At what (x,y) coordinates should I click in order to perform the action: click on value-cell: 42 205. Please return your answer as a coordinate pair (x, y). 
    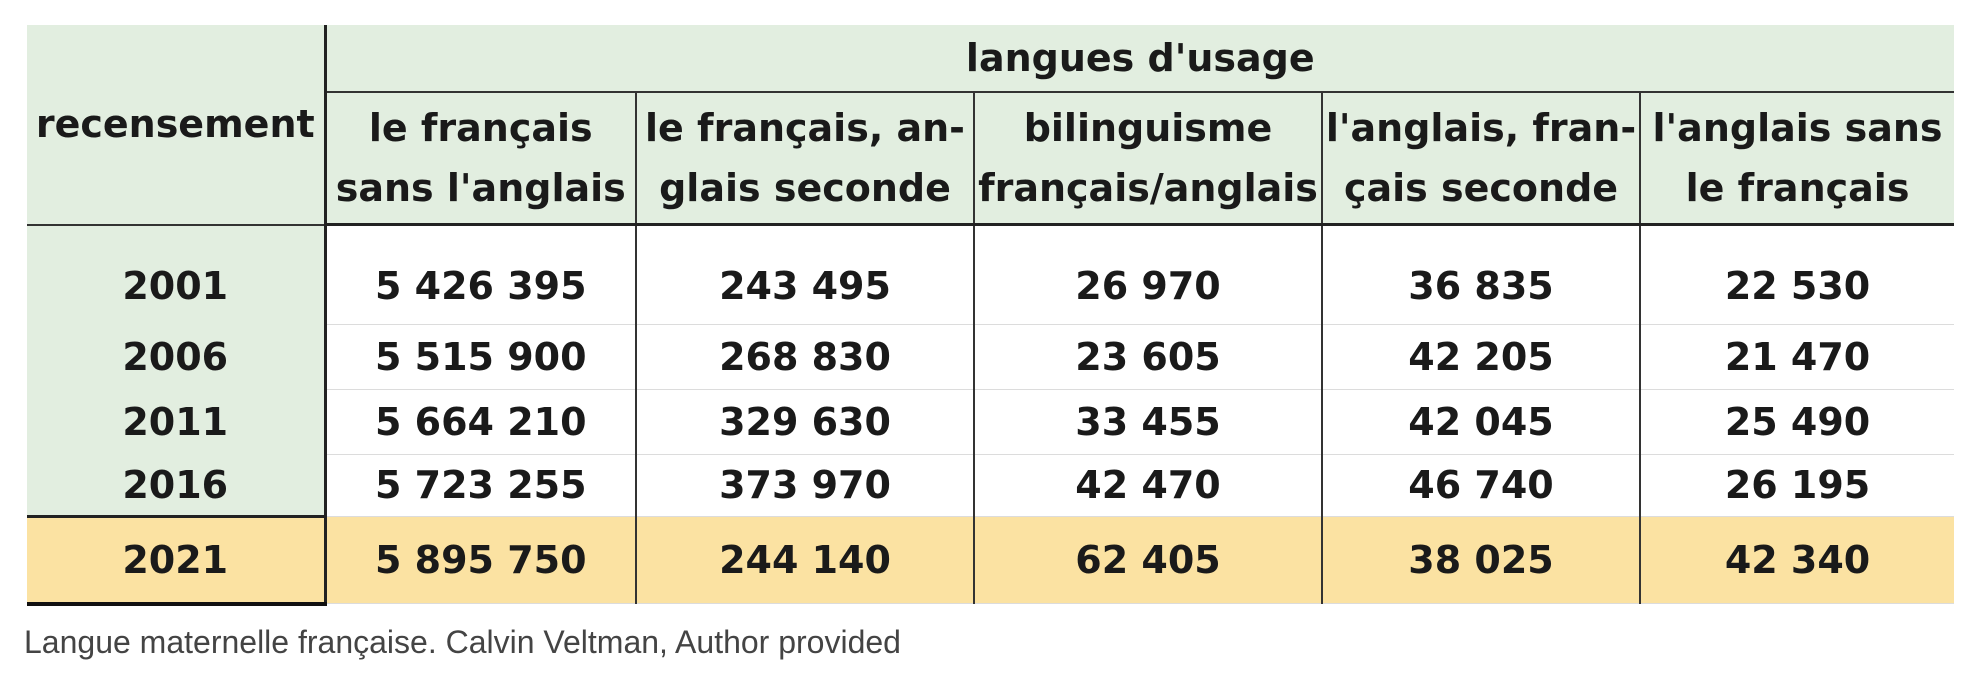
    Looking at the image, I should click on (1480, 357).